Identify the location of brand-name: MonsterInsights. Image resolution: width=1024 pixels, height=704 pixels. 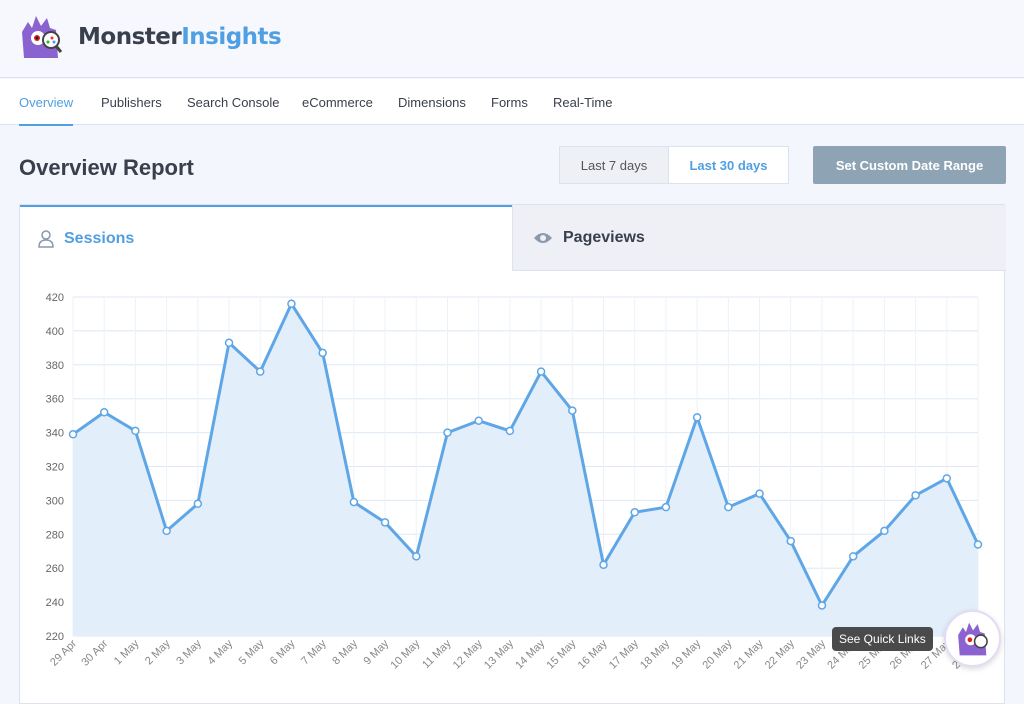
(180, 37).